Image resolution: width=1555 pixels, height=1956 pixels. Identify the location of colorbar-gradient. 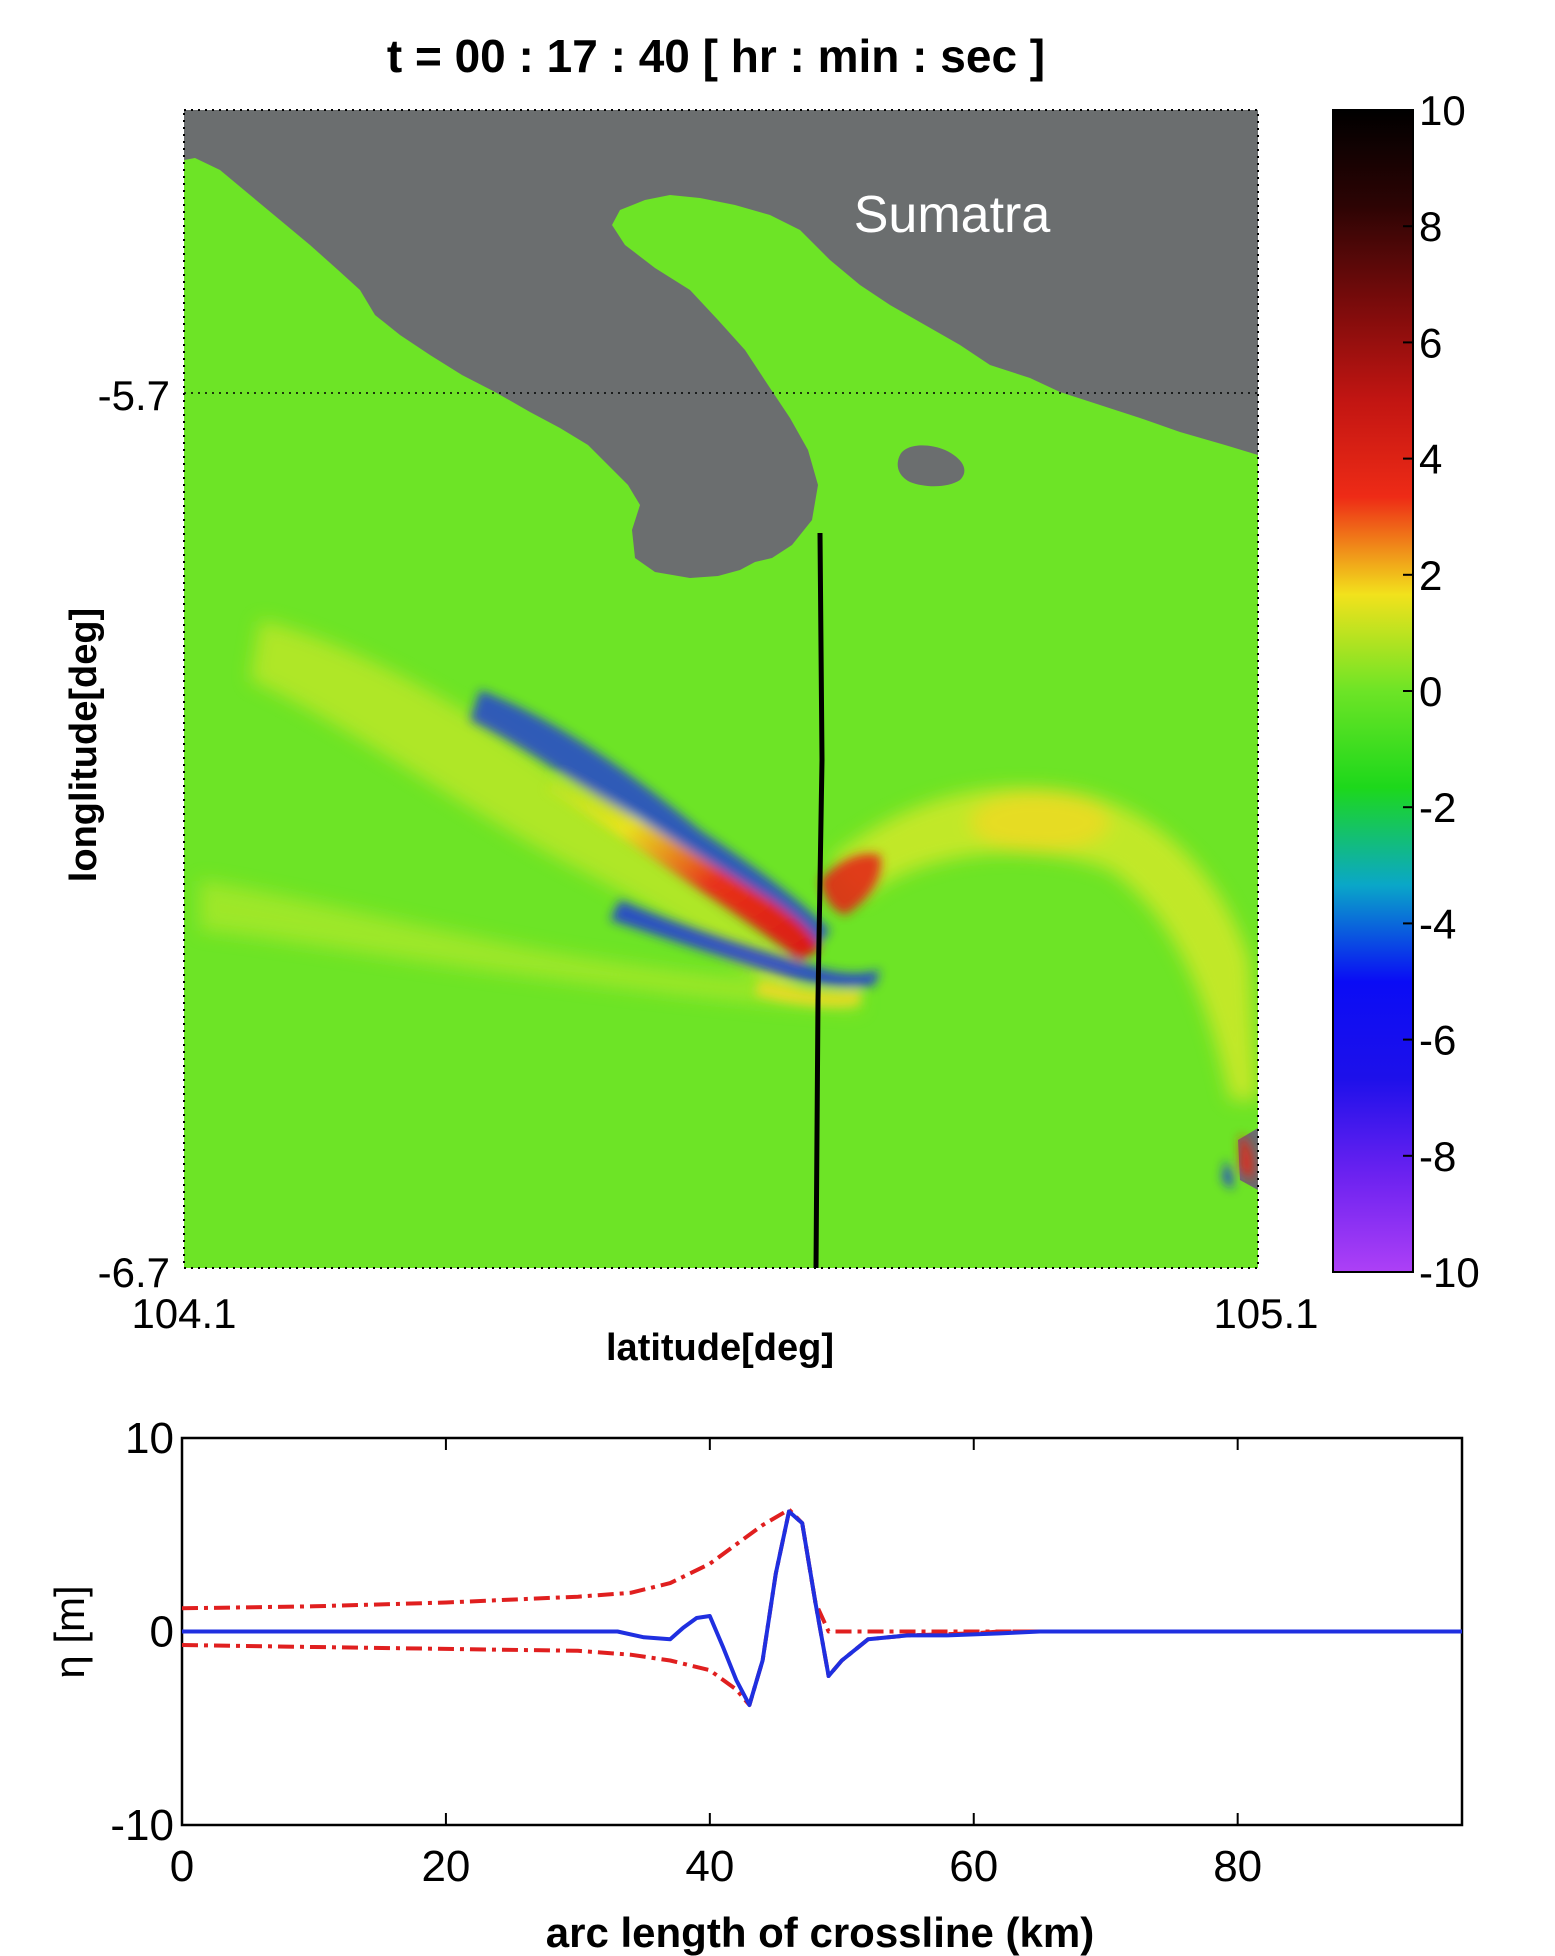
(1373, 691).